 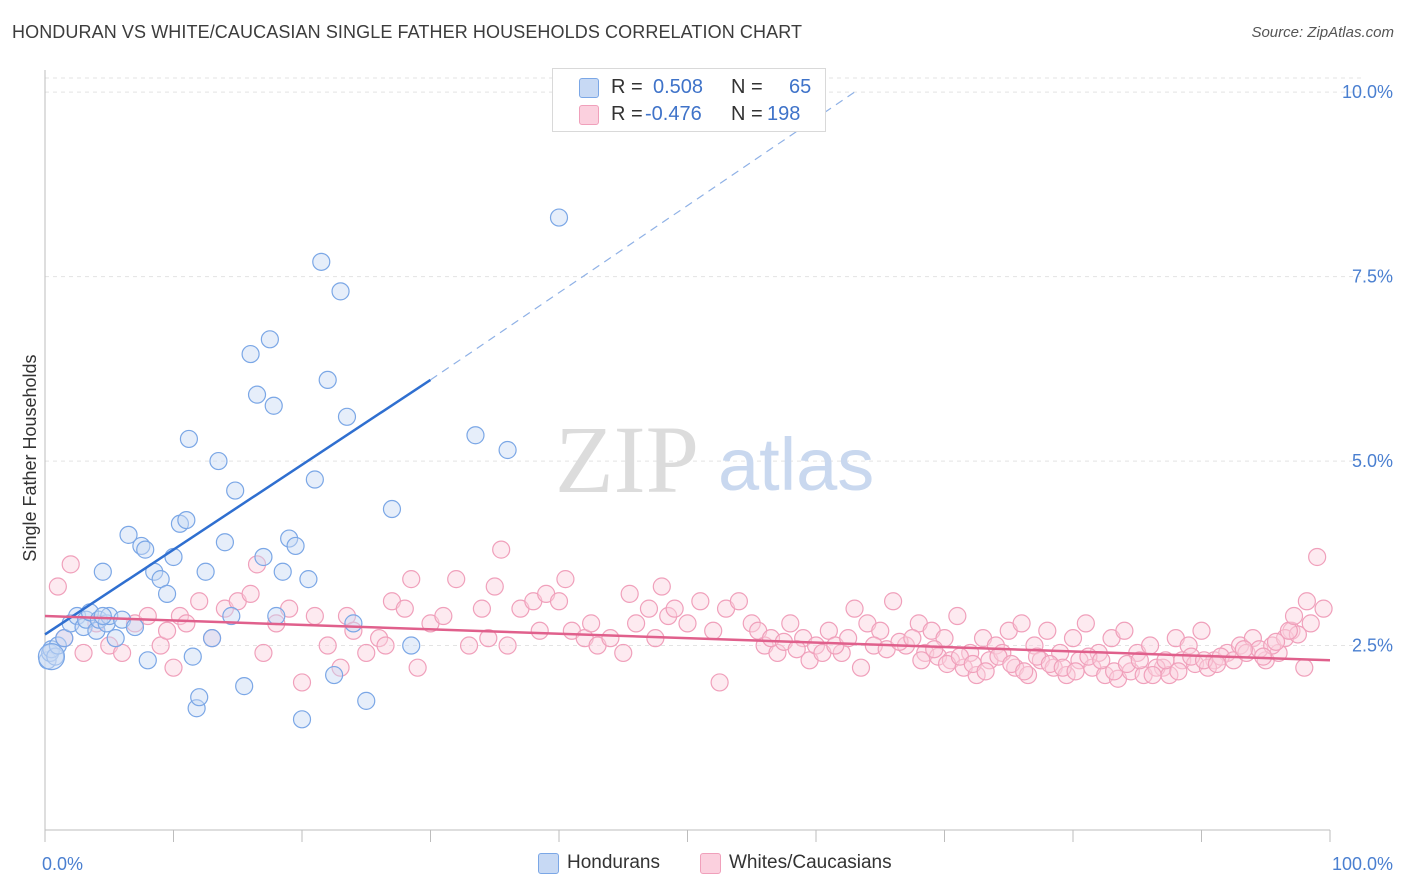 What do you see at coordinates (689, 114) in the screenshot?
I see `legend-row-whites: R = -0.476 N = 198` at bounding box center [689, 114].